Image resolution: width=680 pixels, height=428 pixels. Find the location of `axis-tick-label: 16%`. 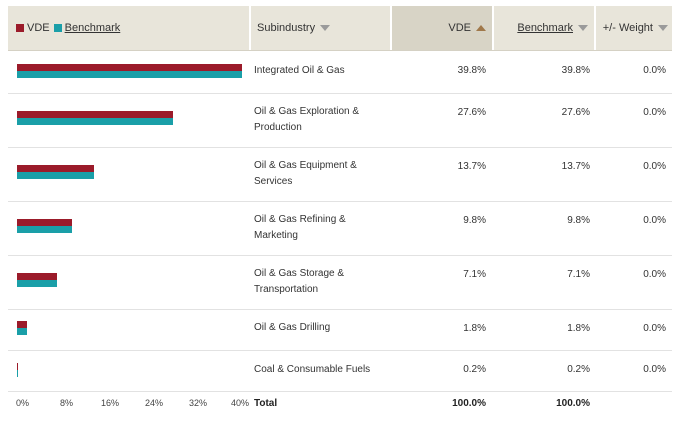

axis-tick-label: 16% is located at coordinates (110, 403).